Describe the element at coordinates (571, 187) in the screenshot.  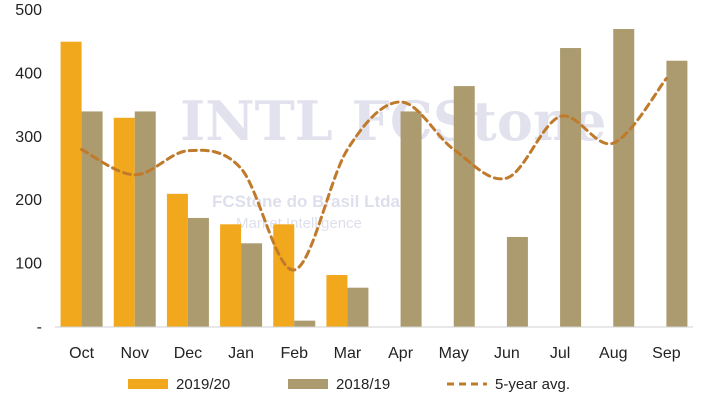
I see `bar-b-jul` at that location.